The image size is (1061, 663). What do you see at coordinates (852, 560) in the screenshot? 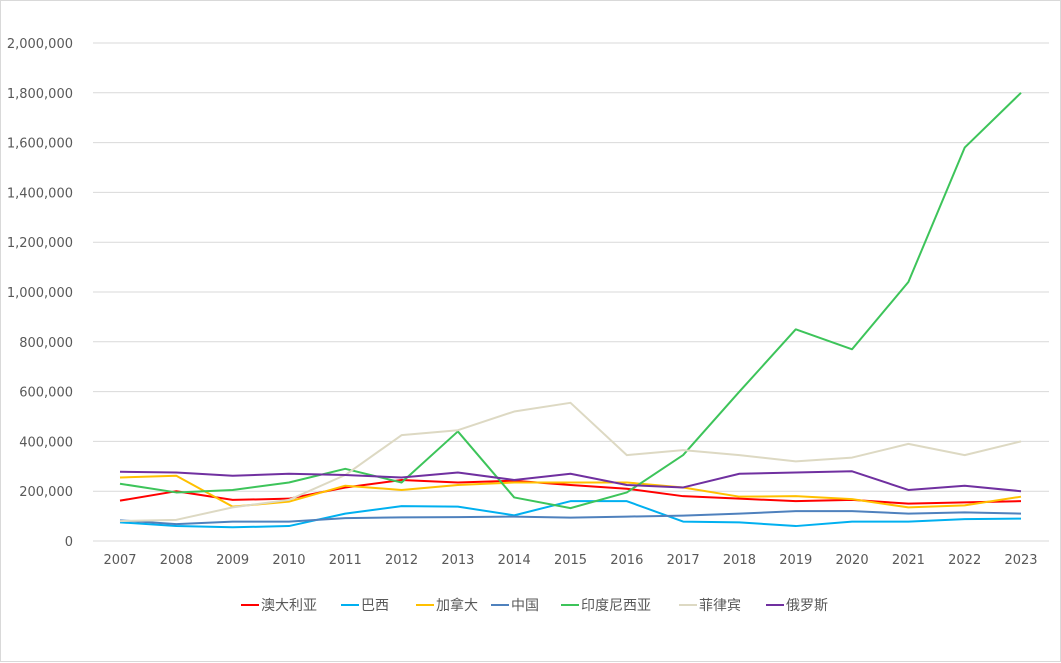
I see `x-tick-label: 2020` at bounding box center [852, 560].